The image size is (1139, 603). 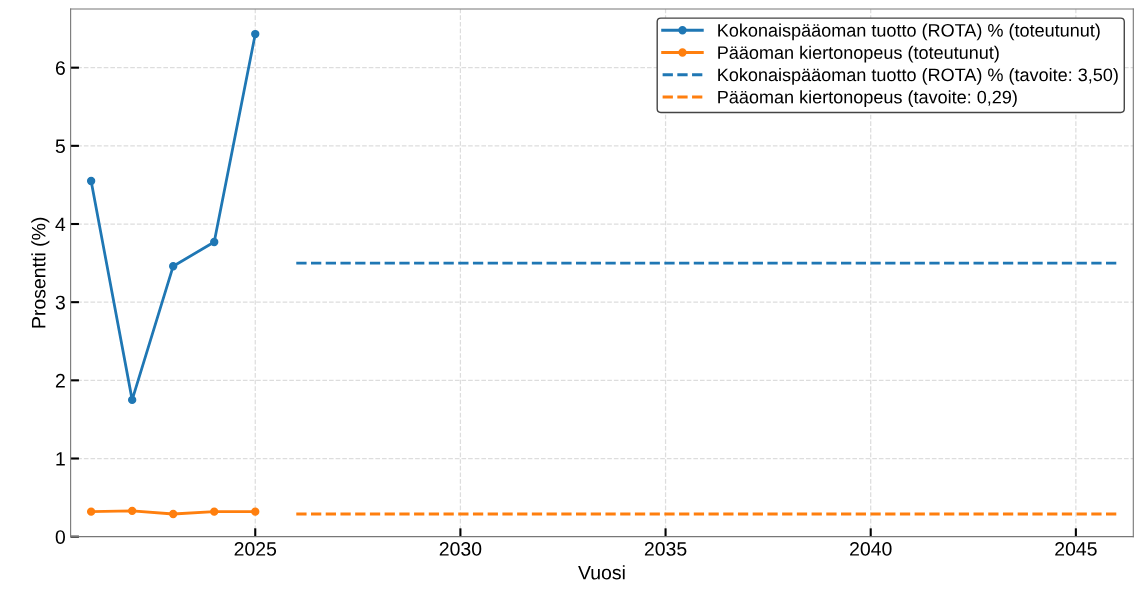 I want to click on y-tick-label: 2, so click(x=60, y=380).